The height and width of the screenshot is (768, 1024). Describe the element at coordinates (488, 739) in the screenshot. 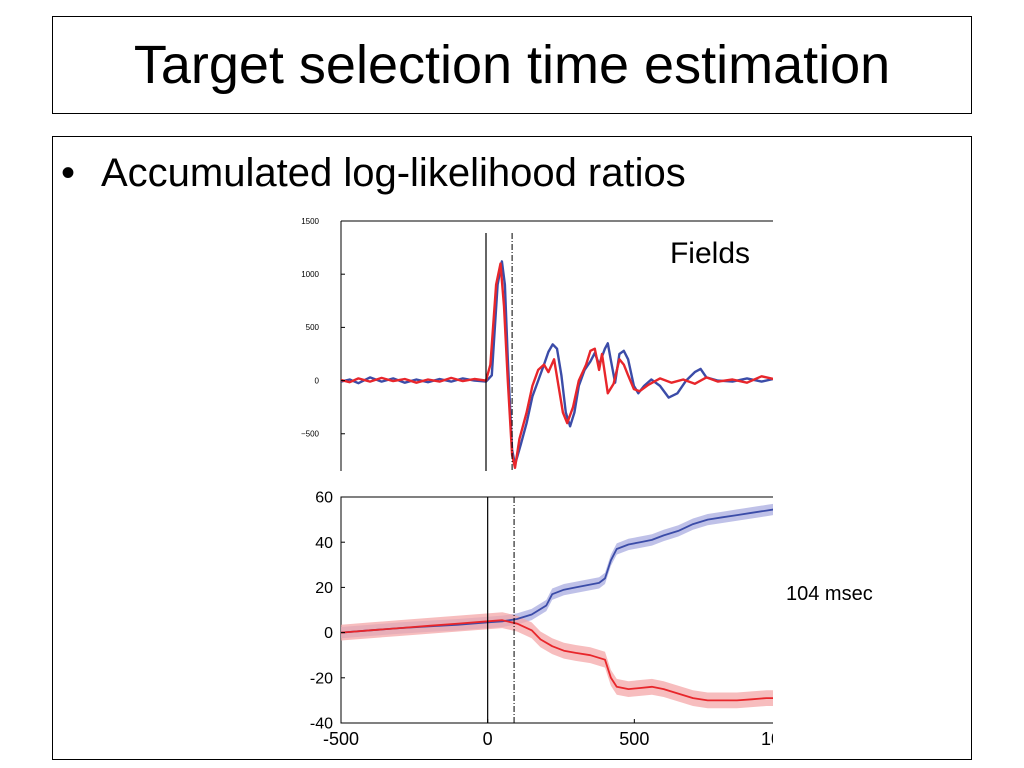

I see `x-tick-label: 0` at that location.